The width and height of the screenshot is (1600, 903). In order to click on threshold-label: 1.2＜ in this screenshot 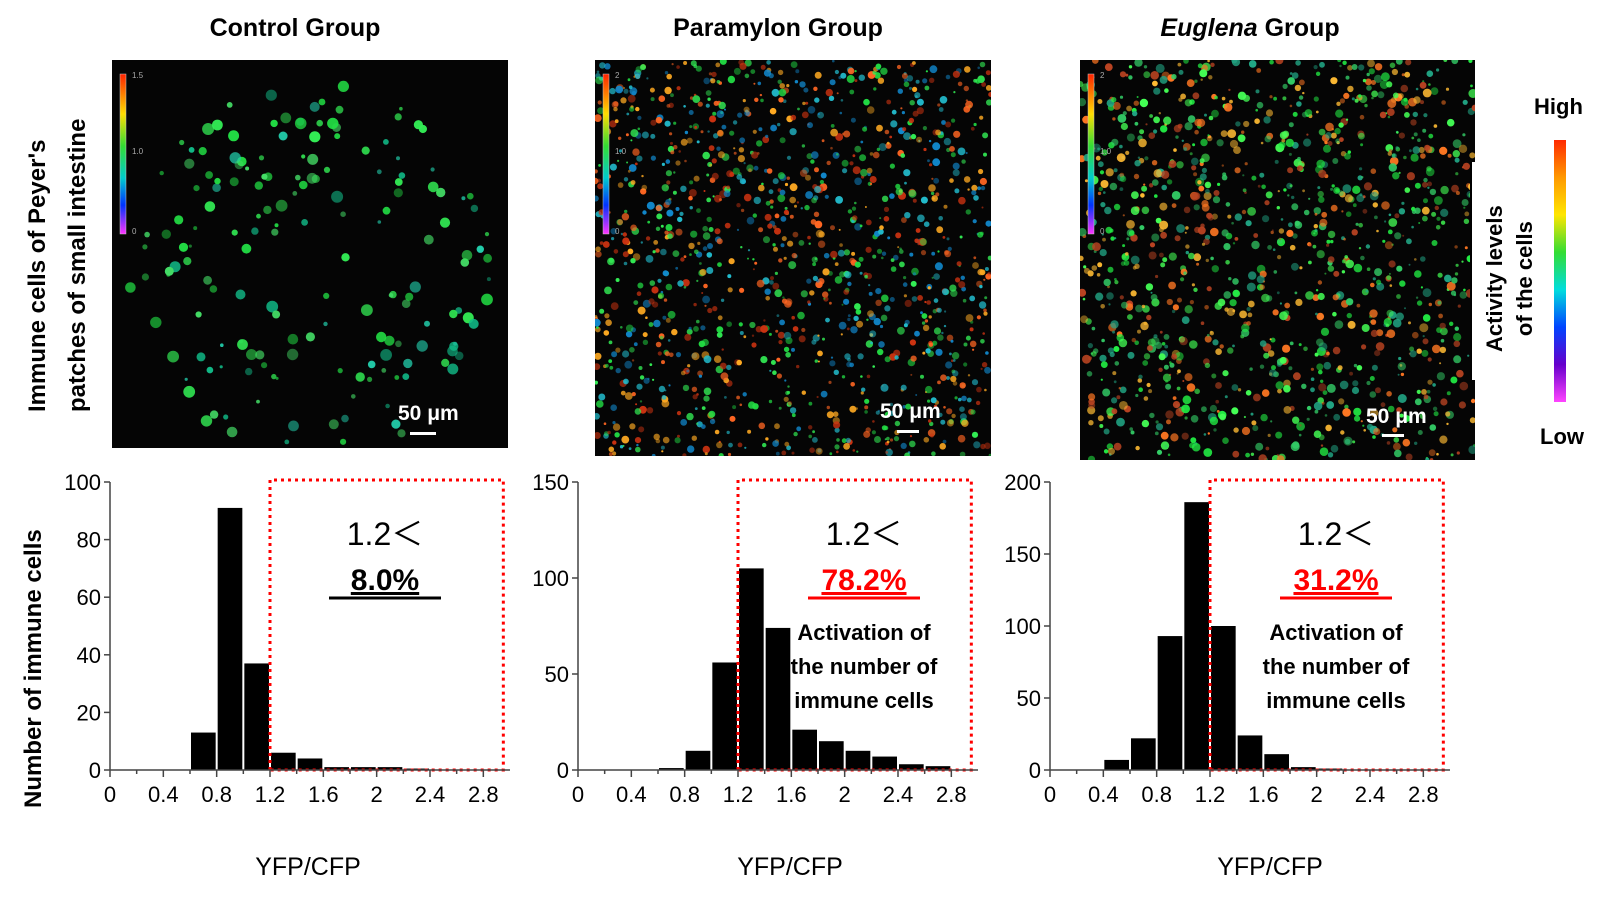, I will do `click(385, 534)`.